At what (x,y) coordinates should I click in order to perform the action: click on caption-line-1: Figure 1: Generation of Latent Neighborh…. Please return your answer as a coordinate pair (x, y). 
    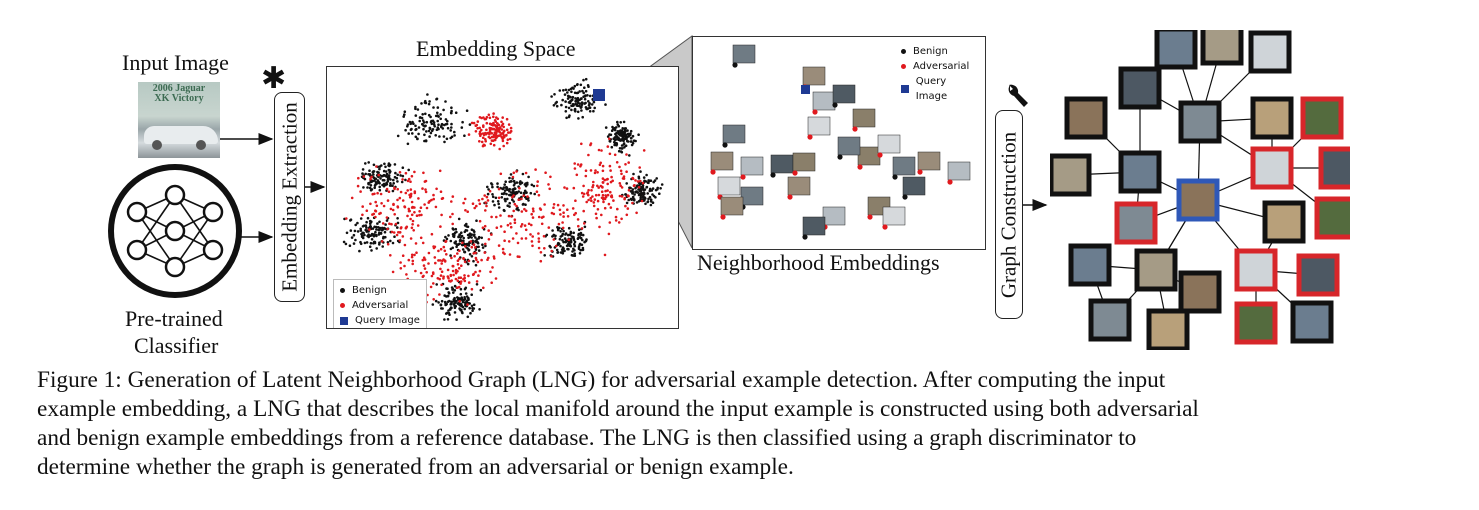
    Looking at the image, I should click on (601, 380).